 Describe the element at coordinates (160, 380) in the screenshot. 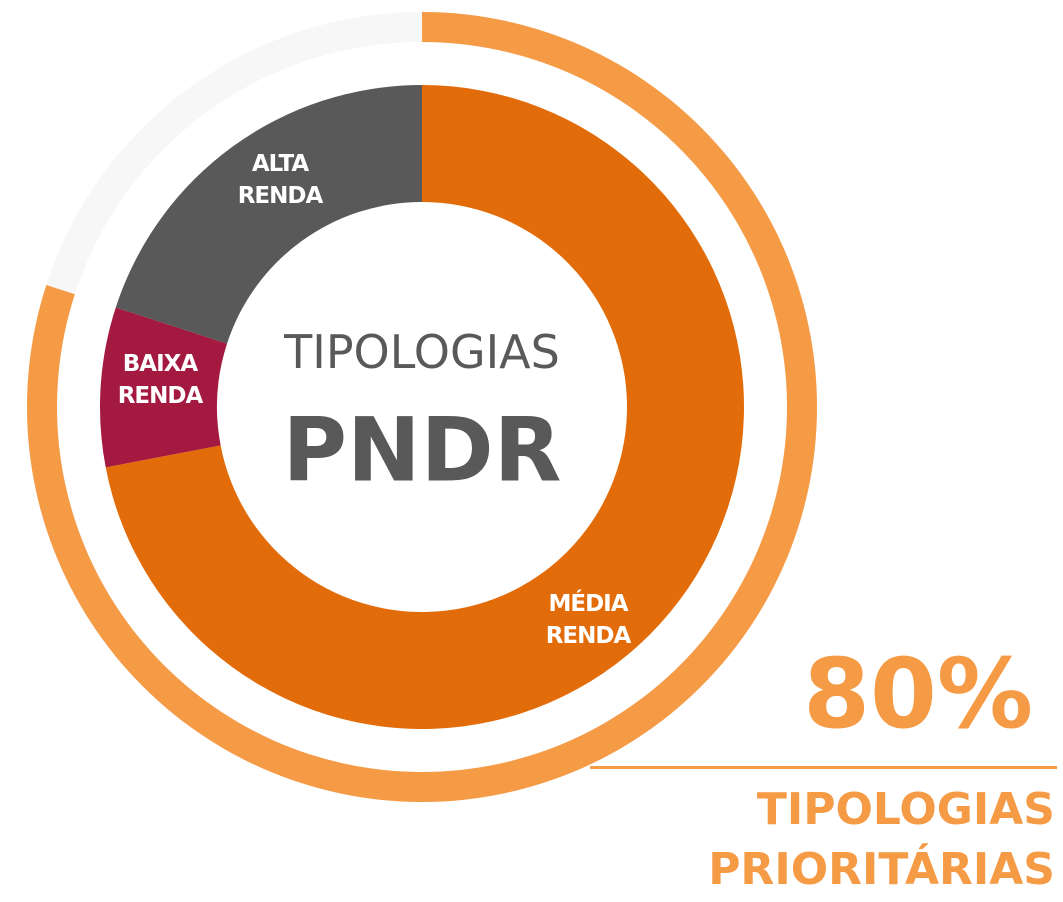

I see `segment-label: BAIXA RENDA` at that location.